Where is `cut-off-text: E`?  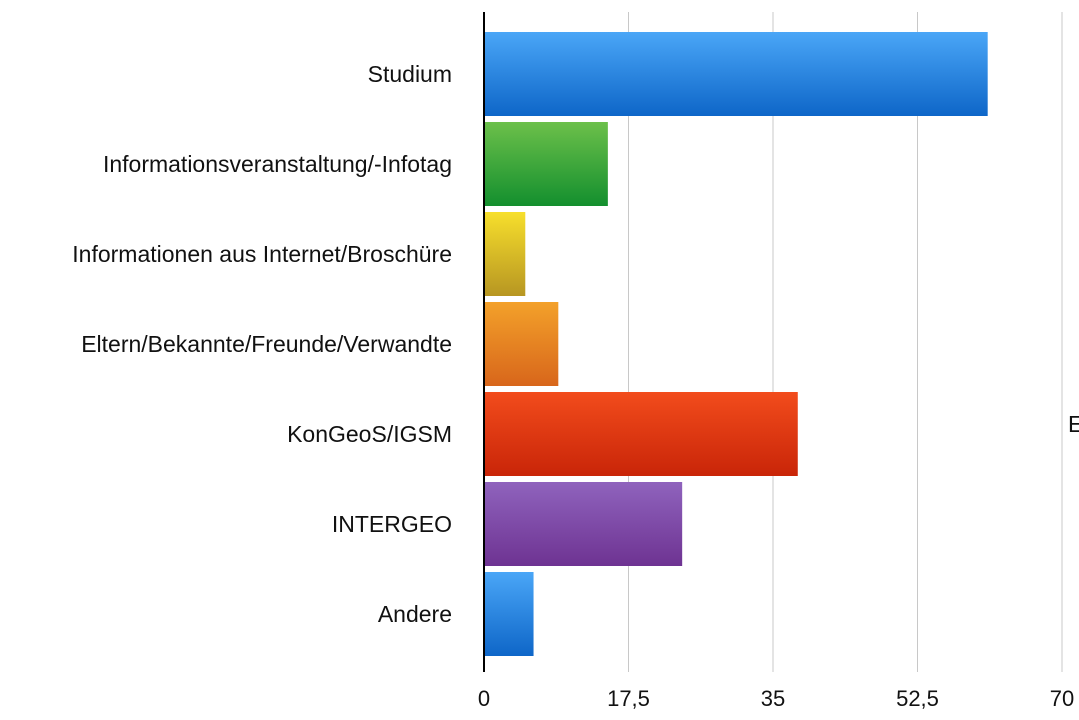 cut-off-text: E is located at coordinates (1073, 424).